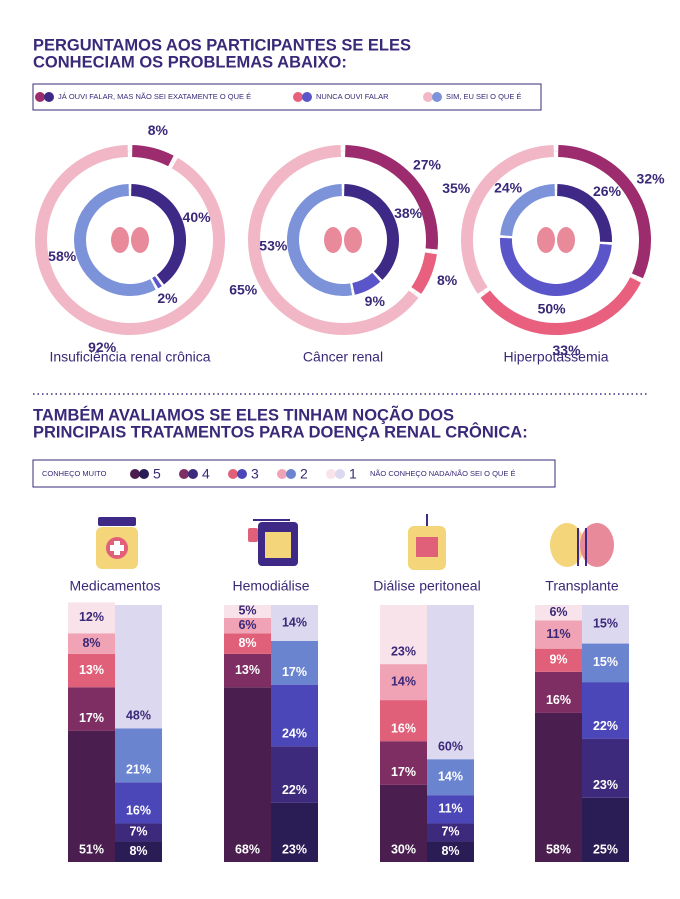  I want to click on donut-label: 8%, so click(447, 280).